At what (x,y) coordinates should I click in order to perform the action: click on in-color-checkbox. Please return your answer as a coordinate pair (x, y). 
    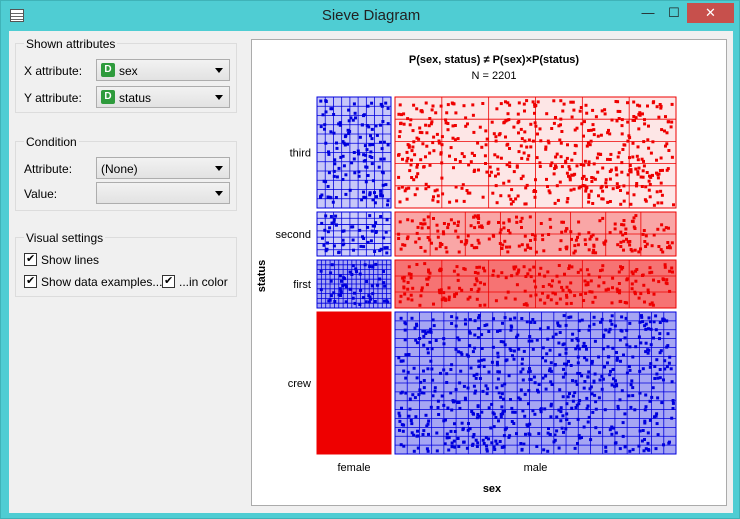
    Looking at the image, I should click on (168, 281).